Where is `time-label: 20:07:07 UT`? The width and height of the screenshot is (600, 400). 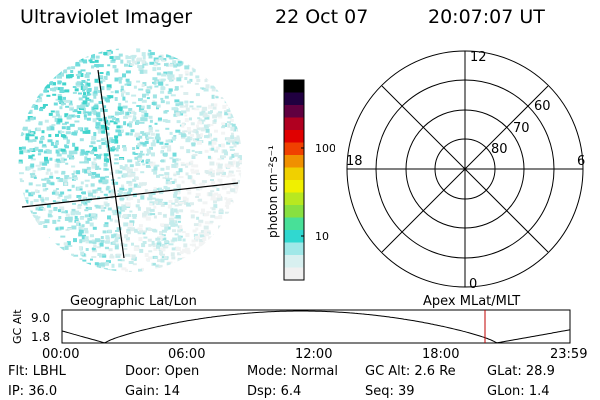
time-label: 20:07:07 UT is located at coordinates (486, 17).